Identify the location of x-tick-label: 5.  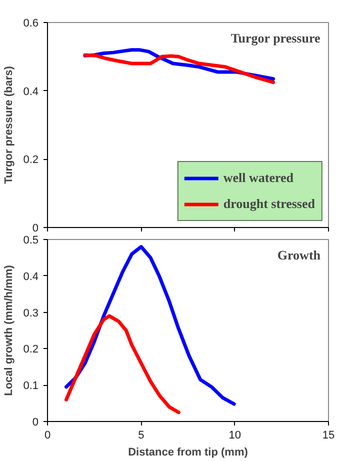
(141, 436).